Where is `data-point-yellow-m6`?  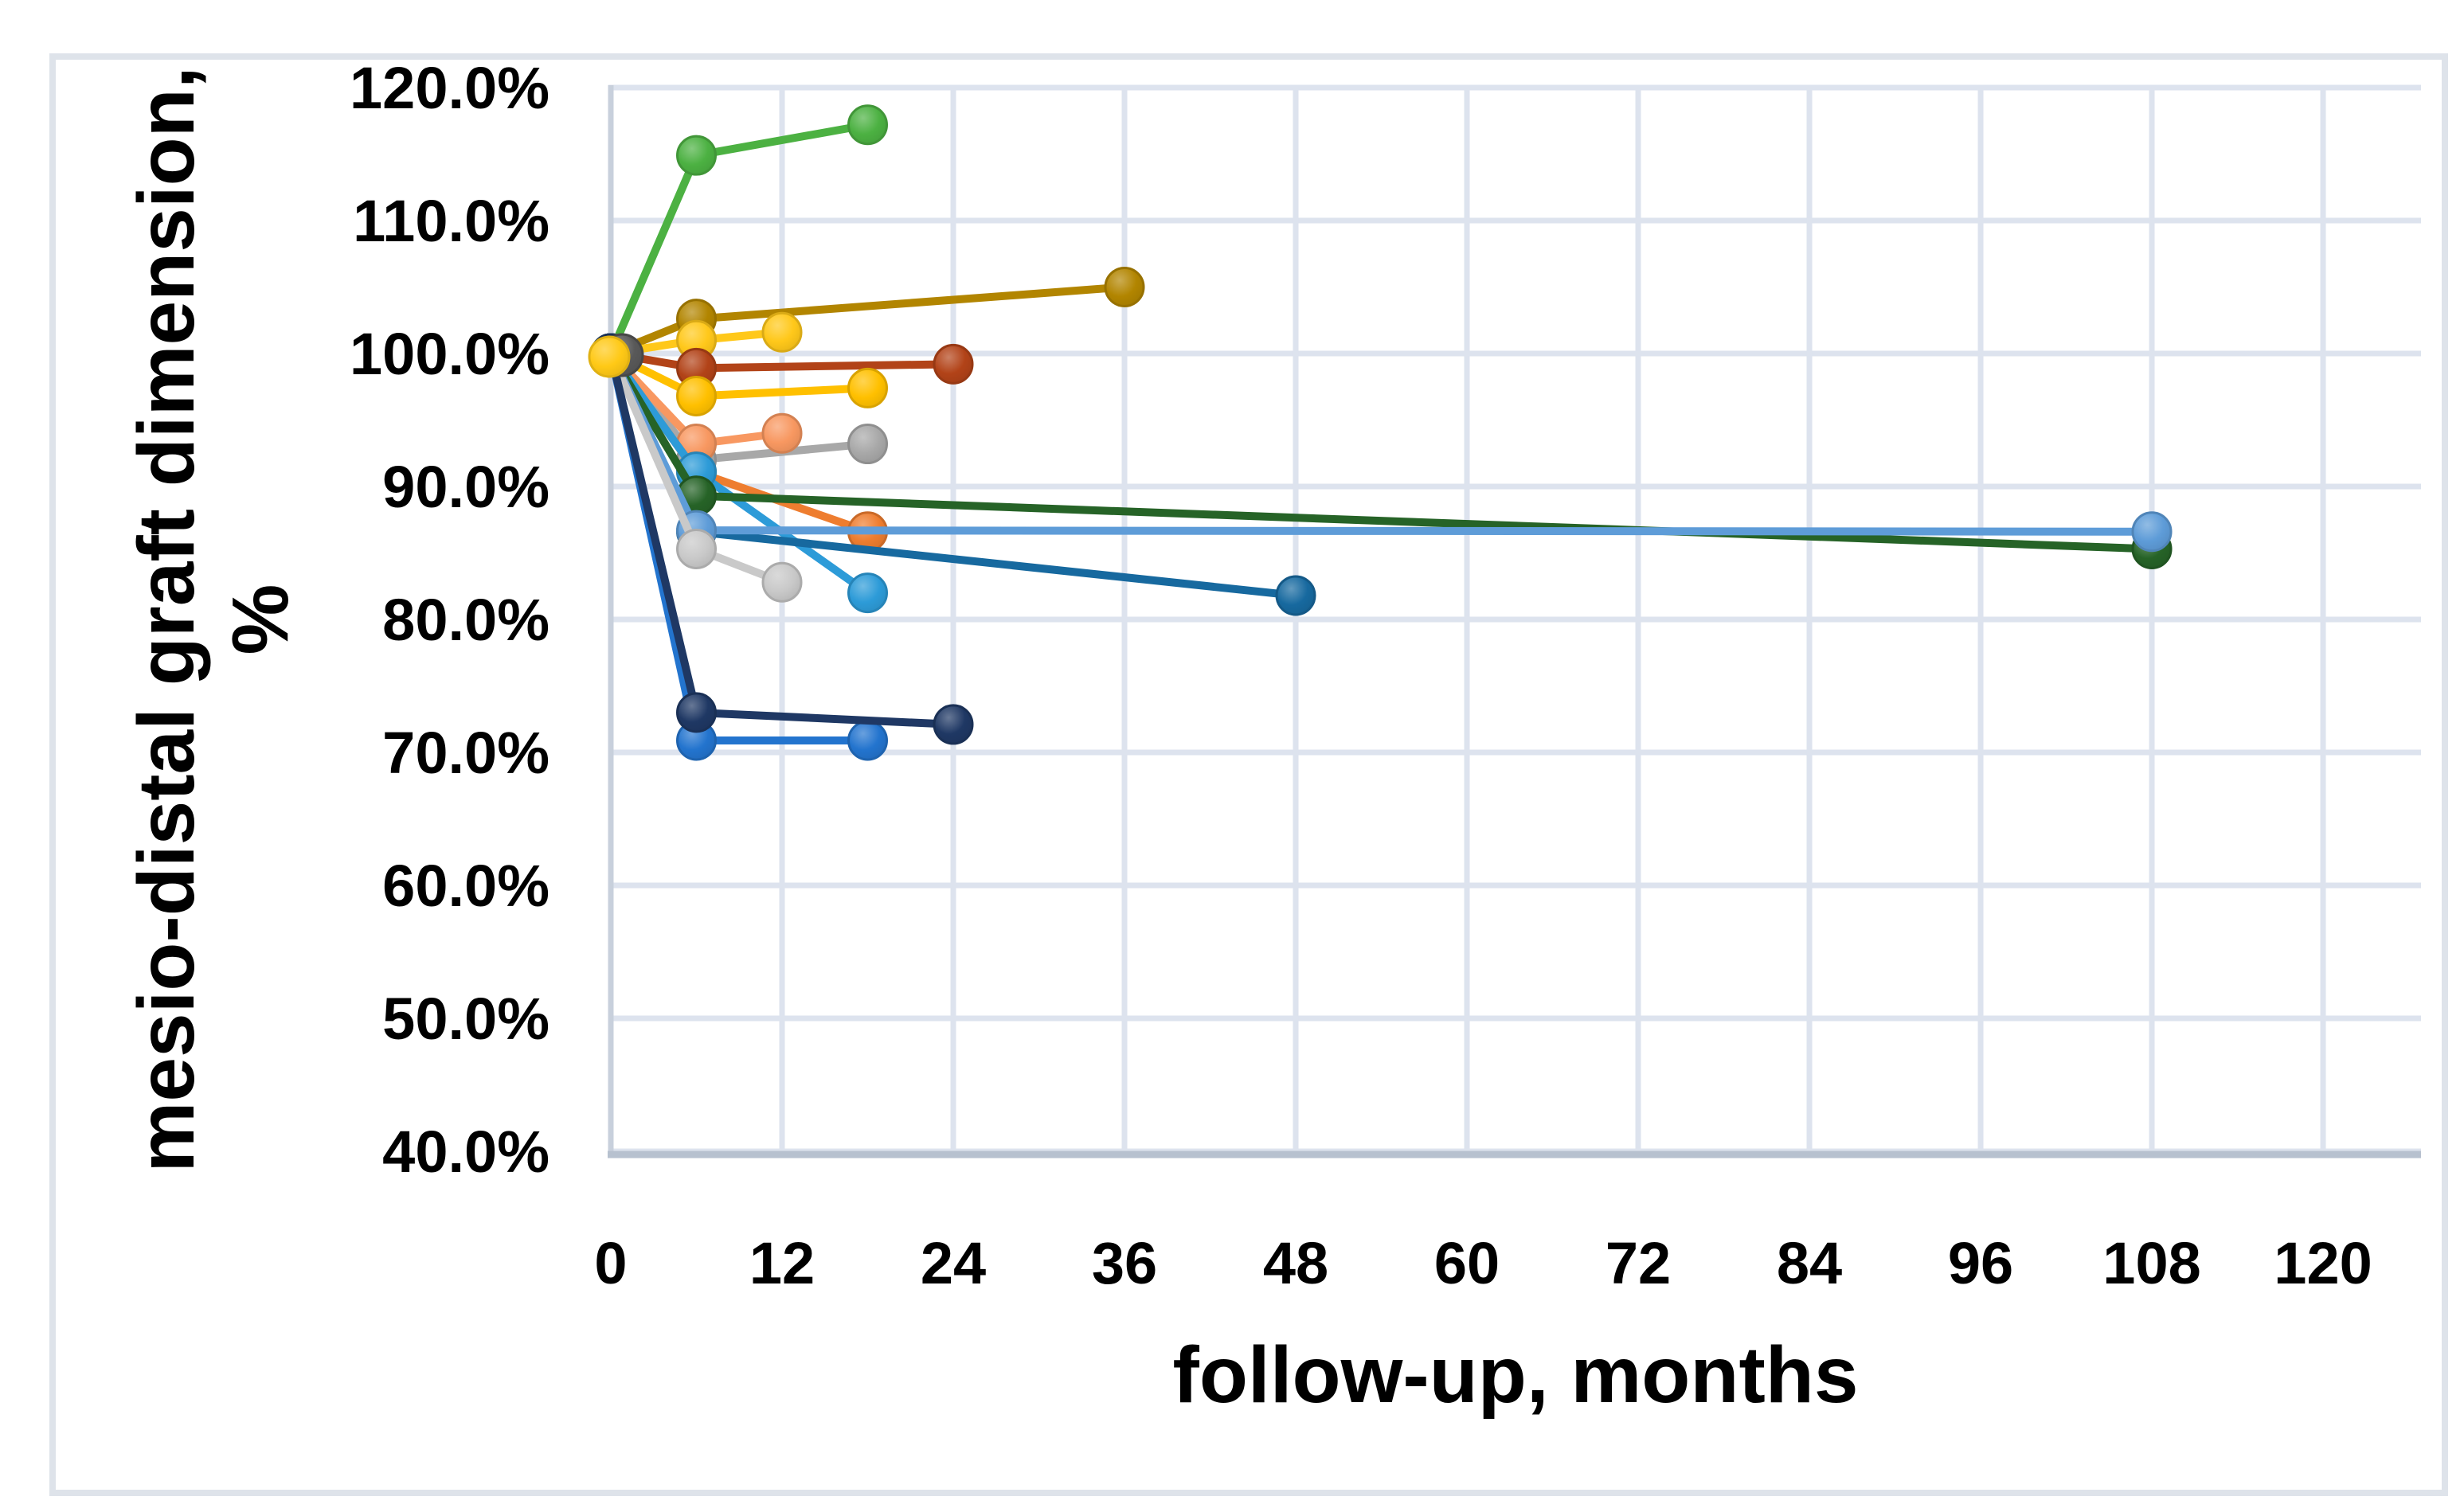 data-point-yellow-m6 is located at coordinates (697, 395).